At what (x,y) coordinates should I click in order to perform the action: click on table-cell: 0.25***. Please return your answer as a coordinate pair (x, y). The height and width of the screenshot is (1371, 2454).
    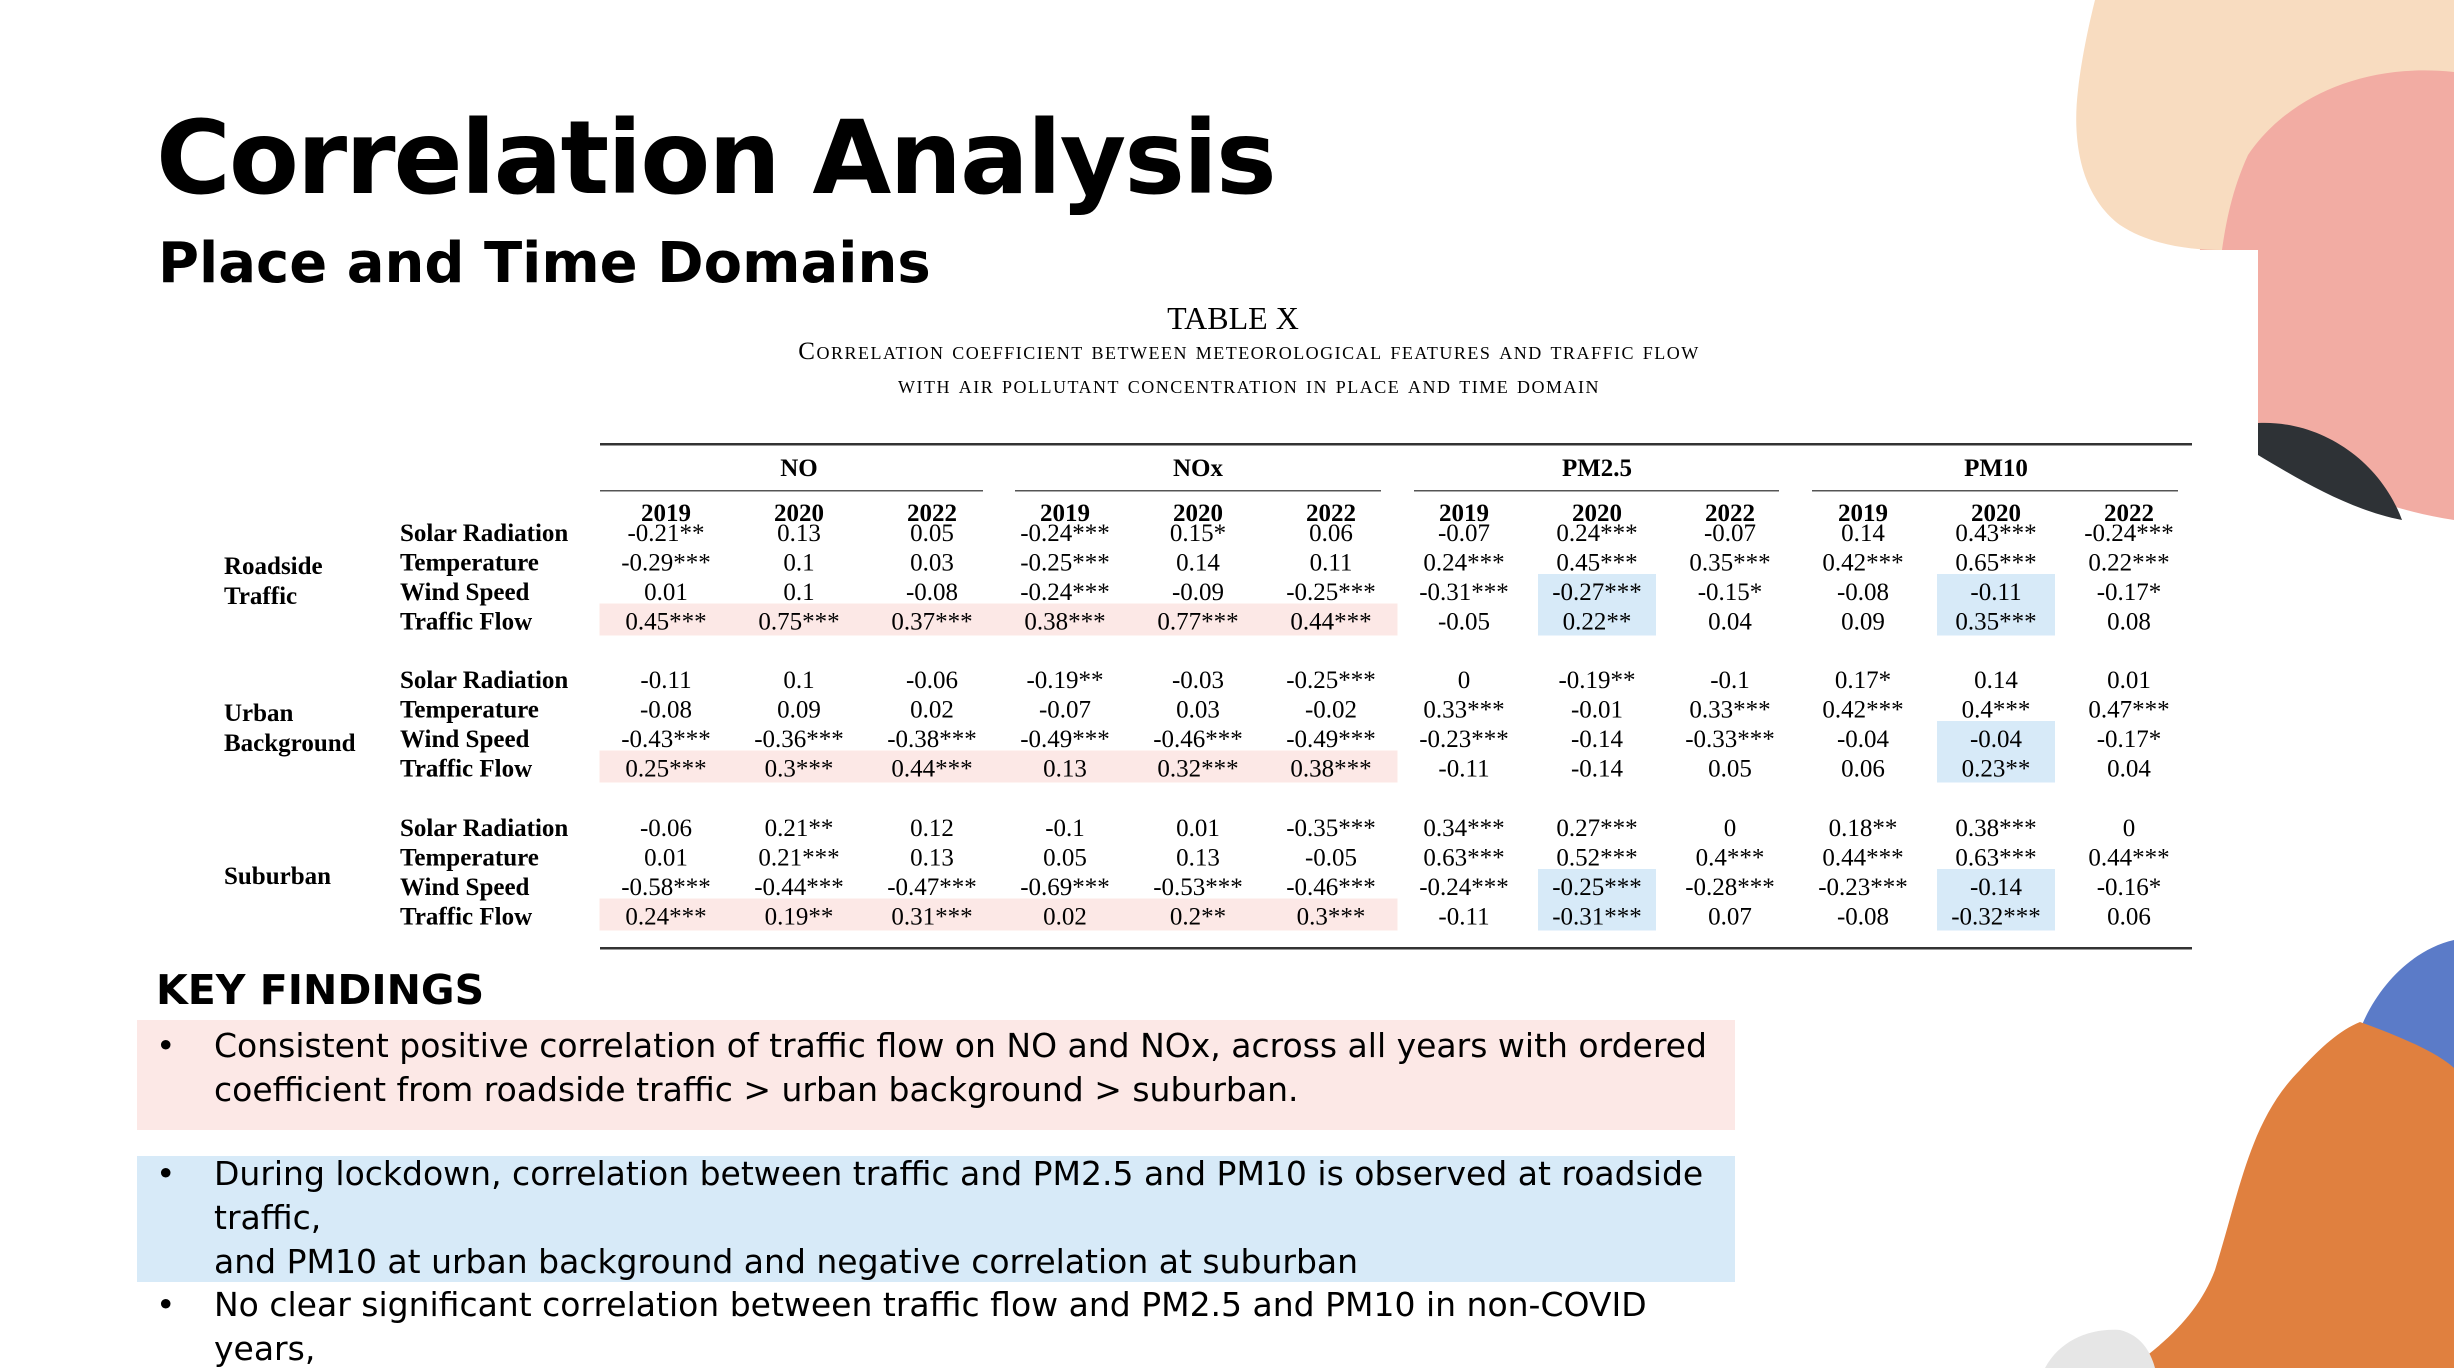
    Looking at the image, I should click on (665, 769).